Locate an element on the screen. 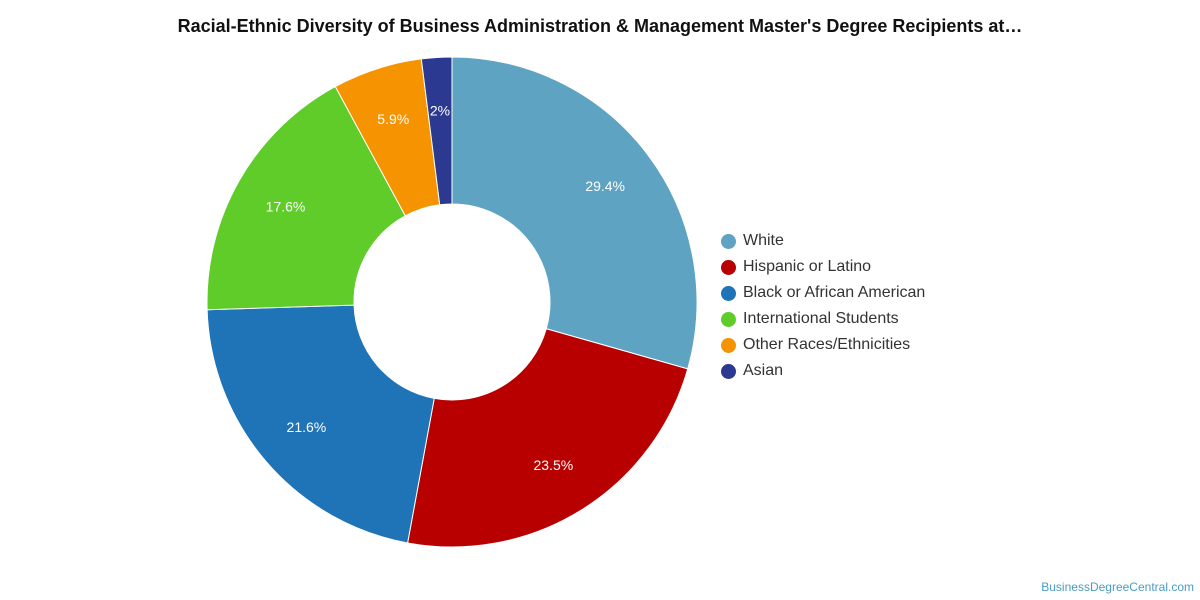  donut-slice-black-or-african-american is located at coordinates (320, 424).